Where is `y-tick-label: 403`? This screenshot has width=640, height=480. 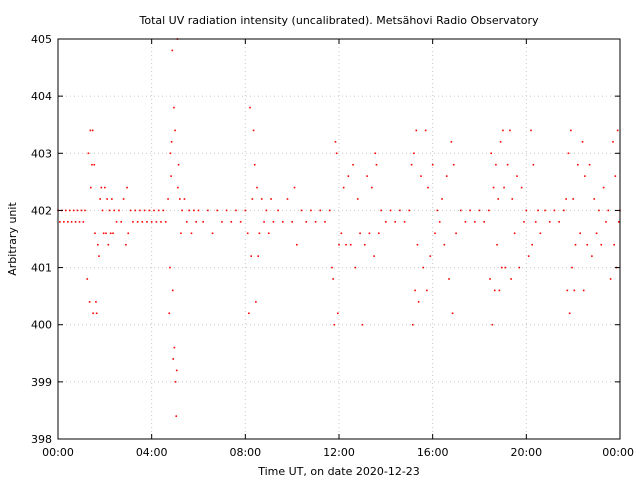
y-tick-label: 403 is located at coordinates (41, 153).